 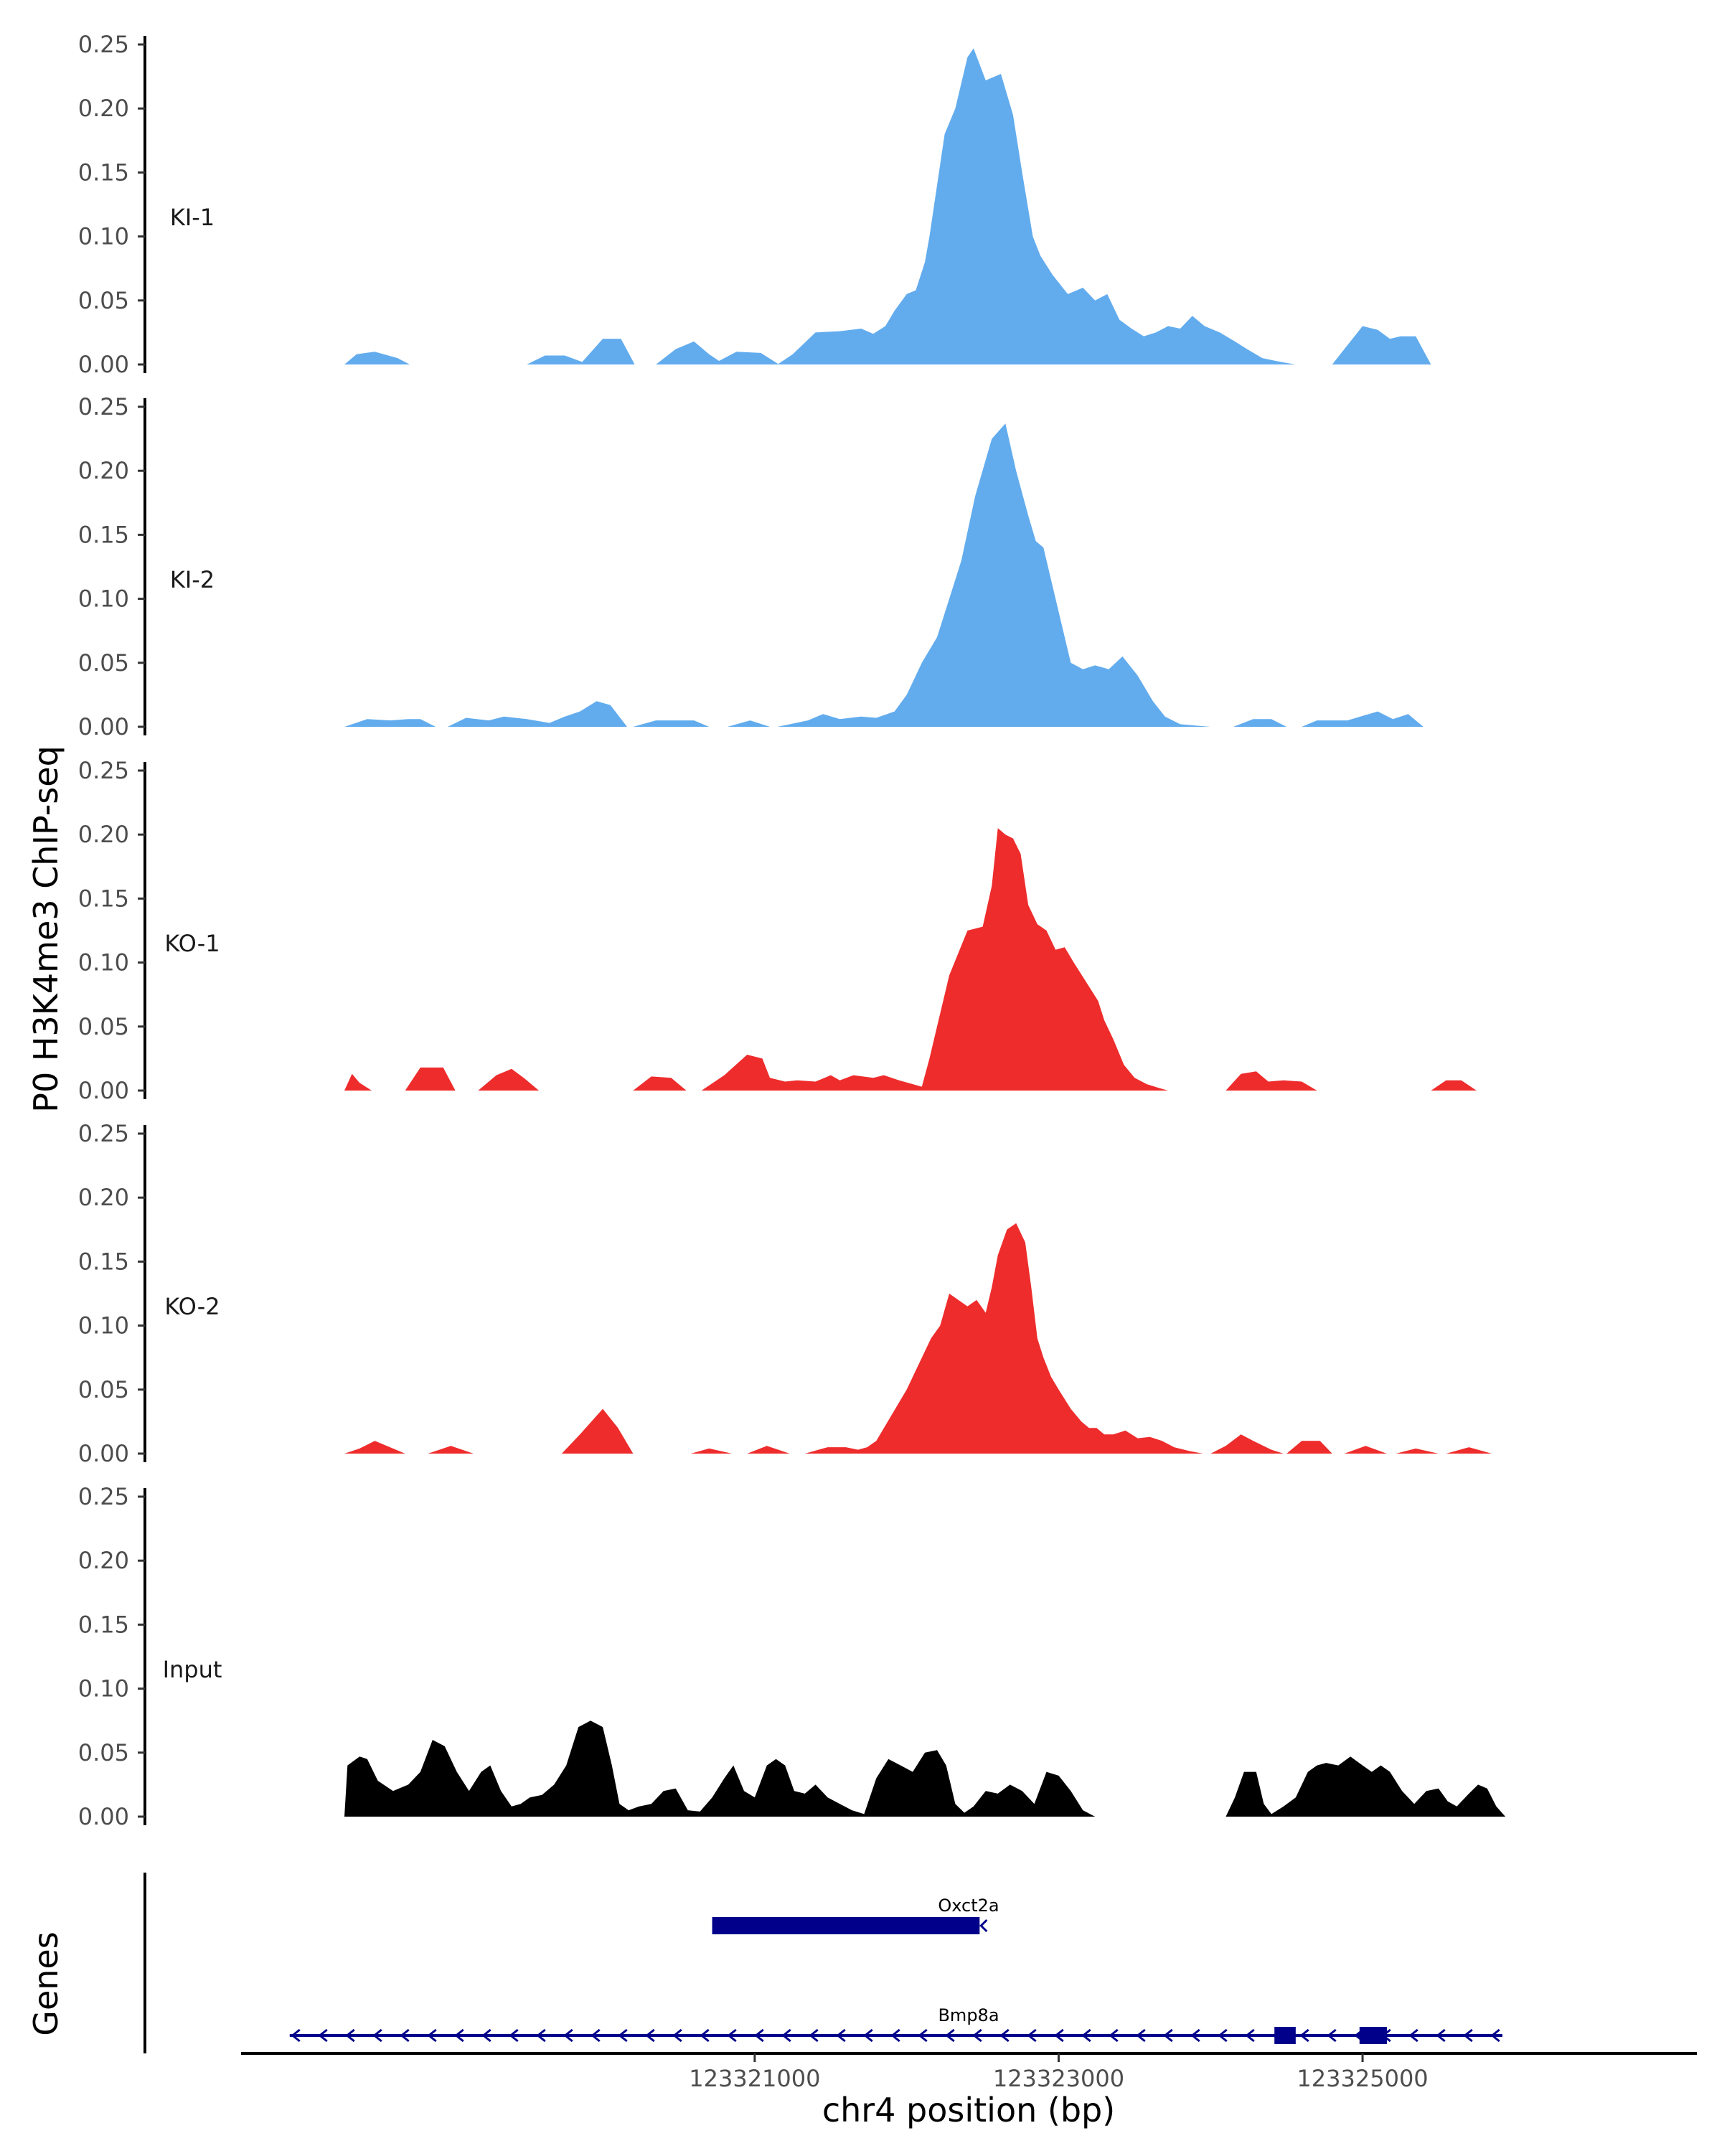 What do you see at coordinates (192, 943) in the screenshot?
I see `track-label: KO-1` at bounding box center [192, 943].